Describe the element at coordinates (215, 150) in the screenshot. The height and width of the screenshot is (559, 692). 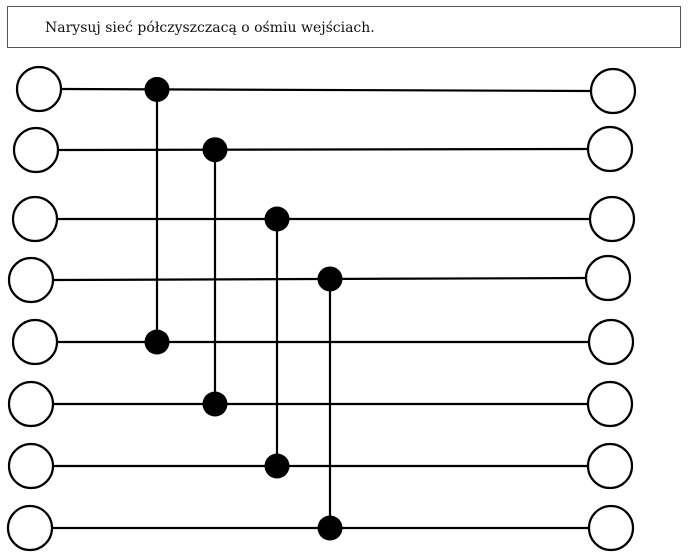
I see `comparator-2-top-node` at that location.